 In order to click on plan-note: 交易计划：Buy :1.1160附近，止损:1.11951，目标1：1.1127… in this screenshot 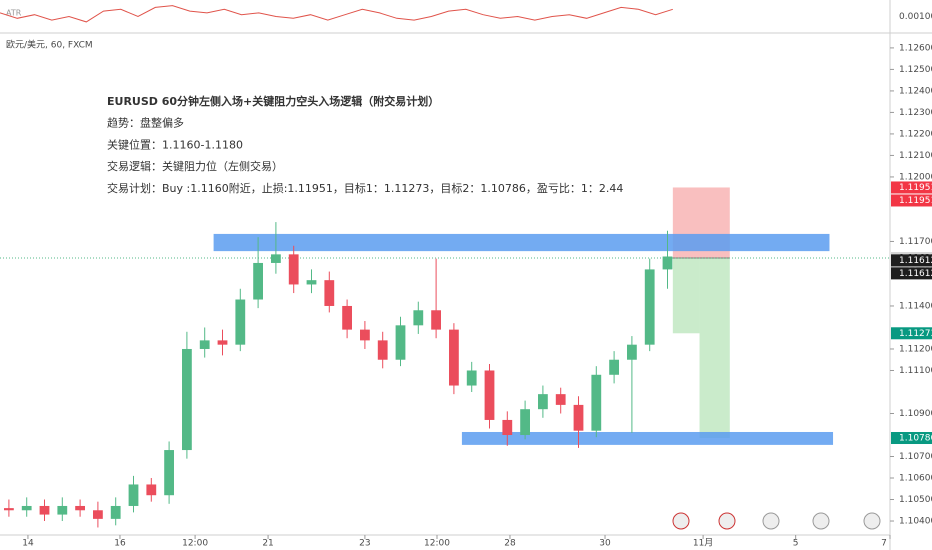, I will do `click(365, 188)`.